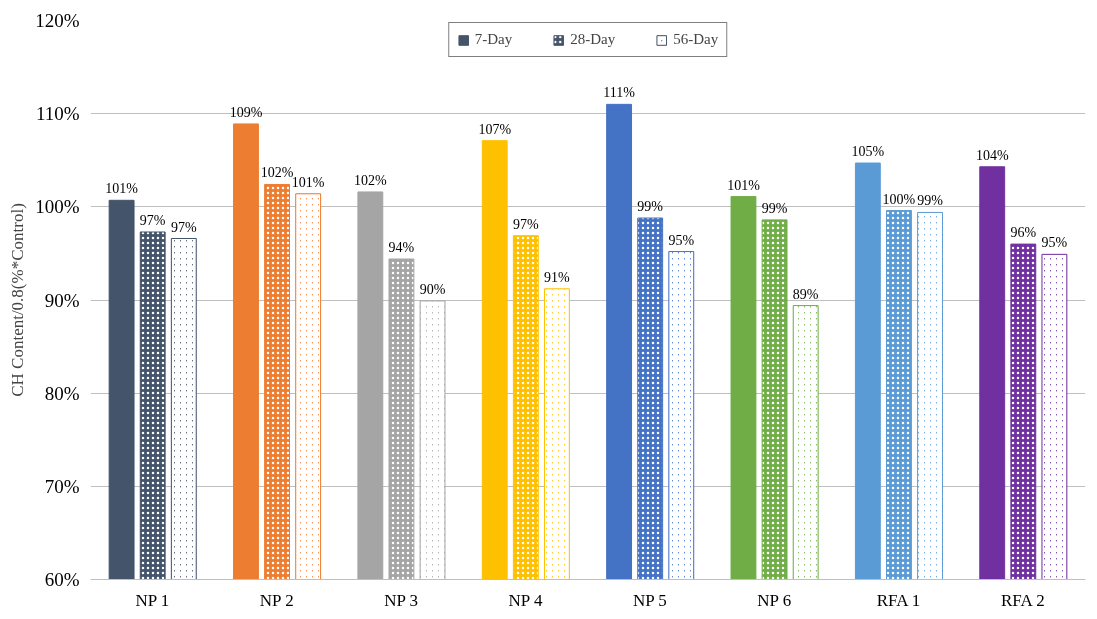 This screenshot has height=619, width=1097. What do you see at coordinates (649, 600) in the screenshot?
I see `x-tick-label: NP 5` at bounding box center [649, 600].